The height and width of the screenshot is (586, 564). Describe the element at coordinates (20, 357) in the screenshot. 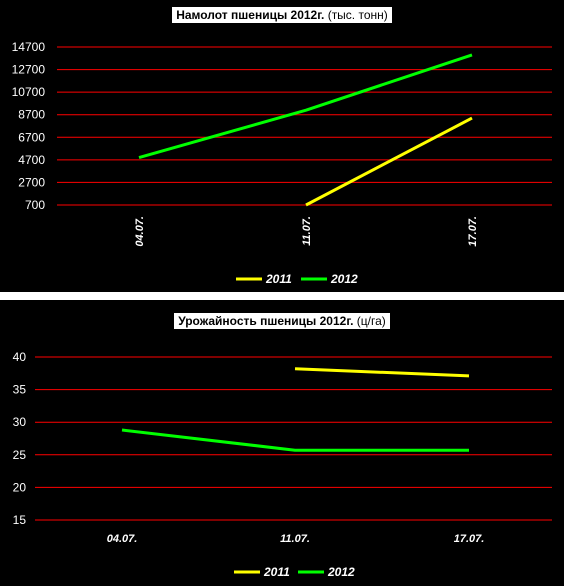

I see `y-tick-label: 40` at that location.